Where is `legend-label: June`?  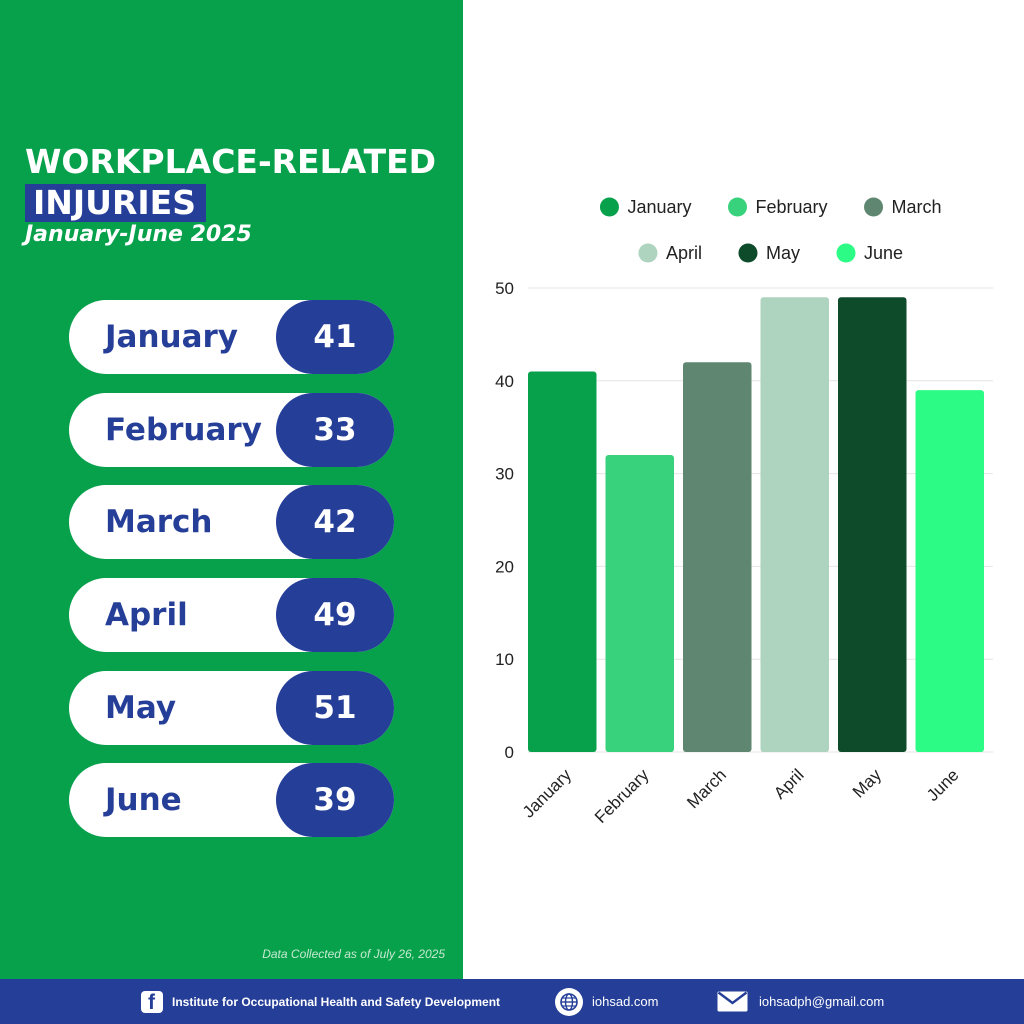 legend-label: June is located at coordinates (883, 253).